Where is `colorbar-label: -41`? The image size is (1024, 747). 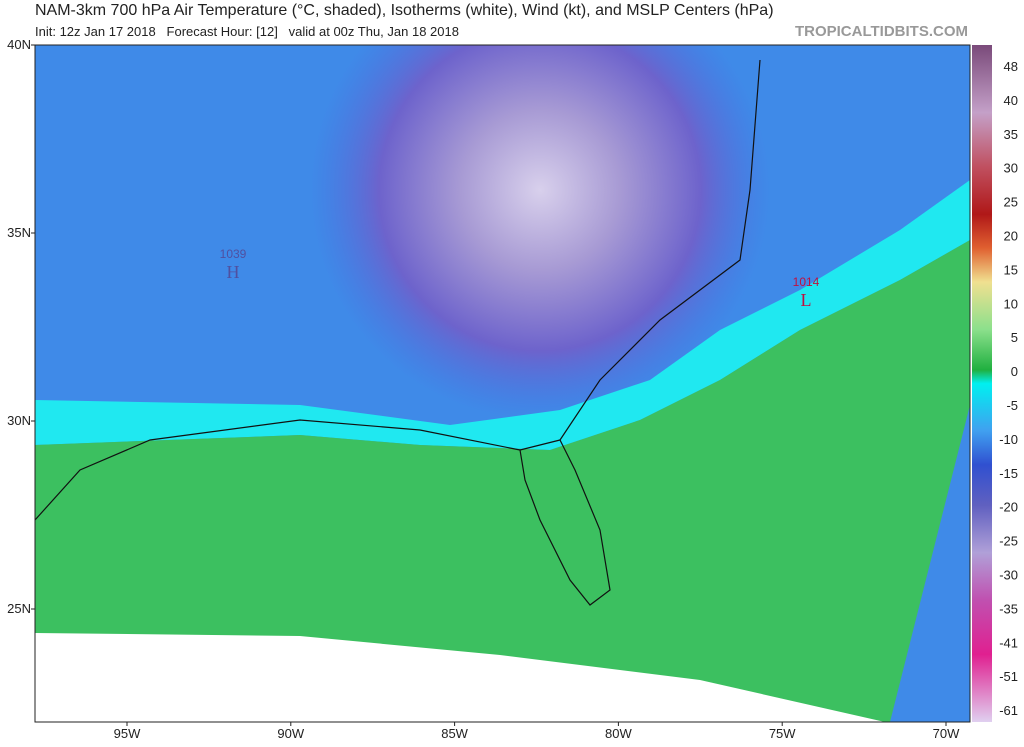
colorbar-label: -41 is located at coordinates (1008, 642).